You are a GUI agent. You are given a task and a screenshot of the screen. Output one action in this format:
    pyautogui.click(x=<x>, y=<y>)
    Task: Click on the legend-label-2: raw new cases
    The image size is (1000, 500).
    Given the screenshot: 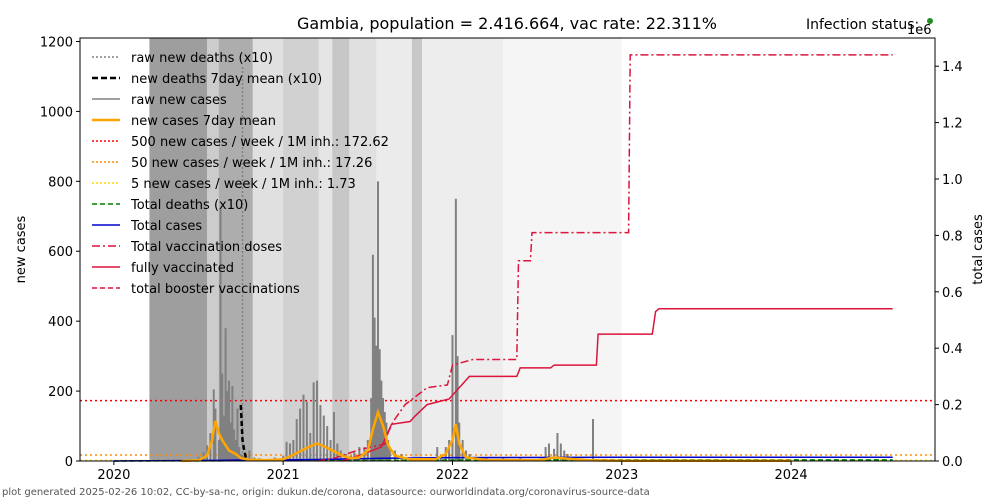 What is the action you would take?
    pyautogui.click(x=179, y=100)
    